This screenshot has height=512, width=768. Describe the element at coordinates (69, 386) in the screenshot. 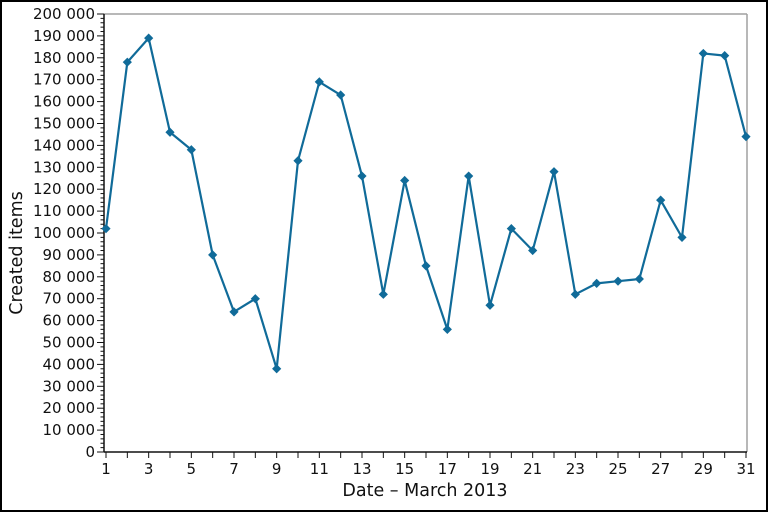

I see `y-tick-label: 30 000` at that location.